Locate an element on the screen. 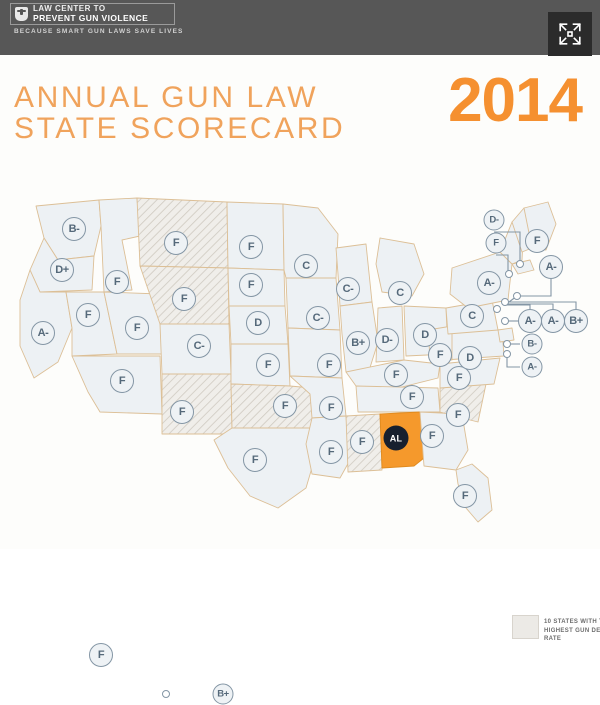  state-grade-wy: F is located at coordinates (184, 299).